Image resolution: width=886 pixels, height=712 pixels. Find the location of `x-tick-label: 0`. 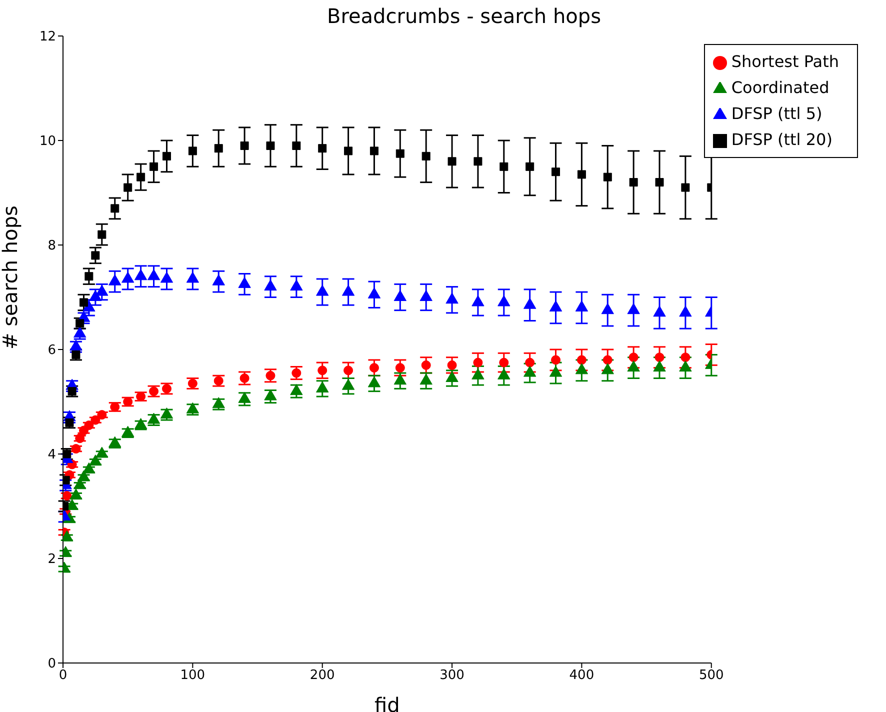

x-tick-label: 0 is located at coordinates (63, 676).